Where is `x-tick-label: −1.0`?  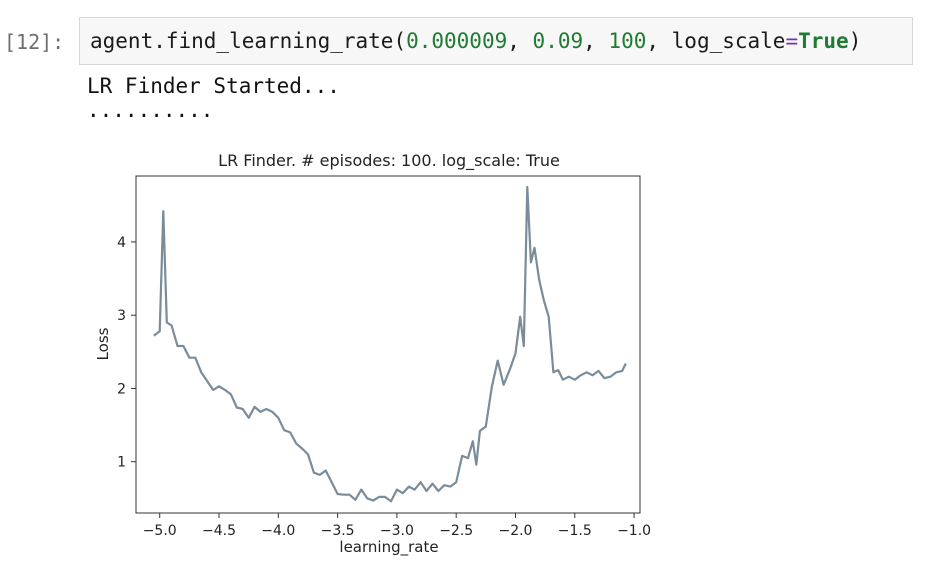
x-tick-label: −1.0 is located at coordinates (634, 531).